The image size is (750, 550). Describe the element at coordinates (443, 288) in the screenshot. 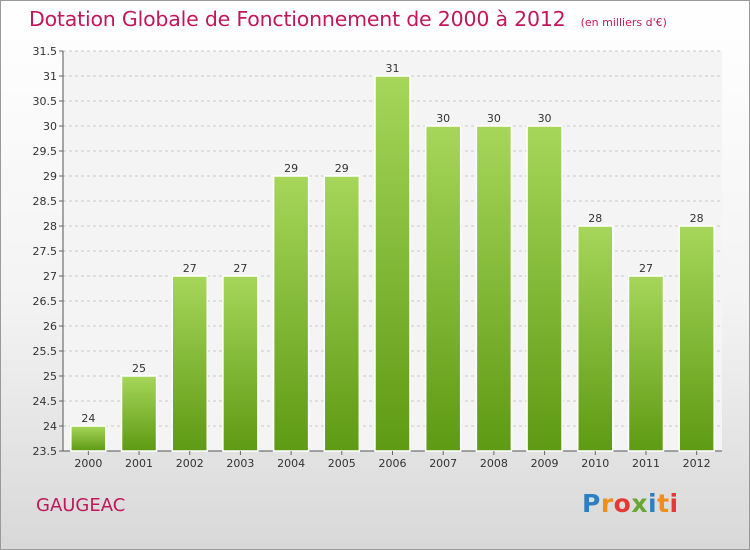

I see `bar-2007` at that location.